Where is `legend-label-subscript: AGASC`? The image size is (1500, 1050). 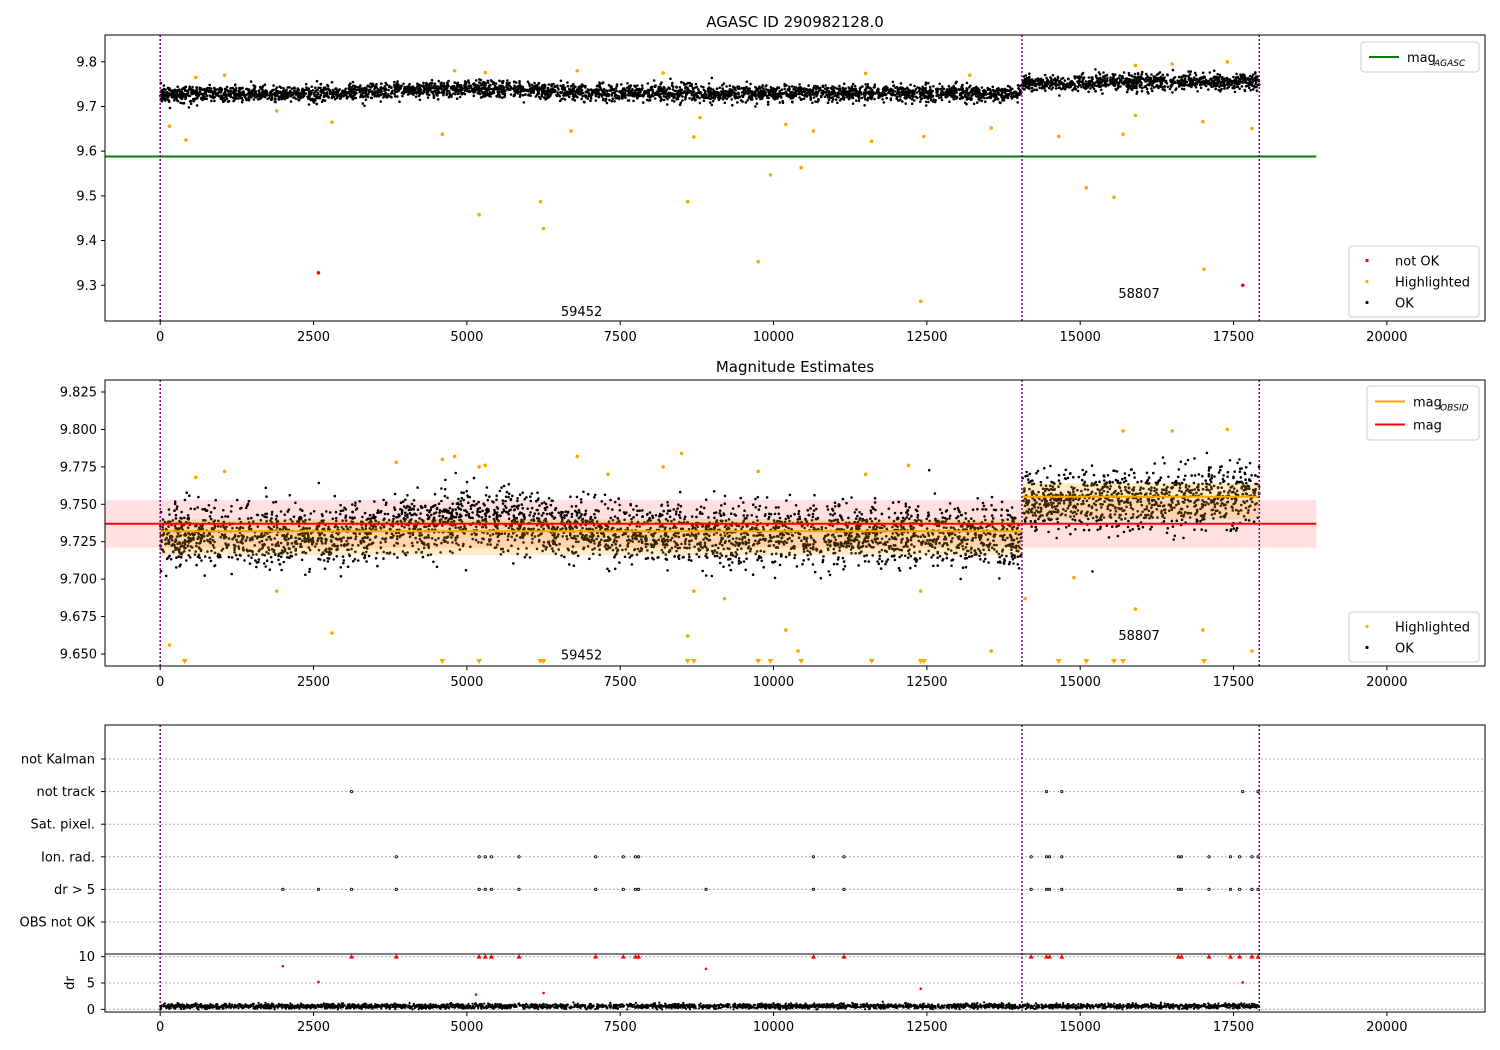 legend-label-subscript: AGASC is located at coordinates (1449, 64).